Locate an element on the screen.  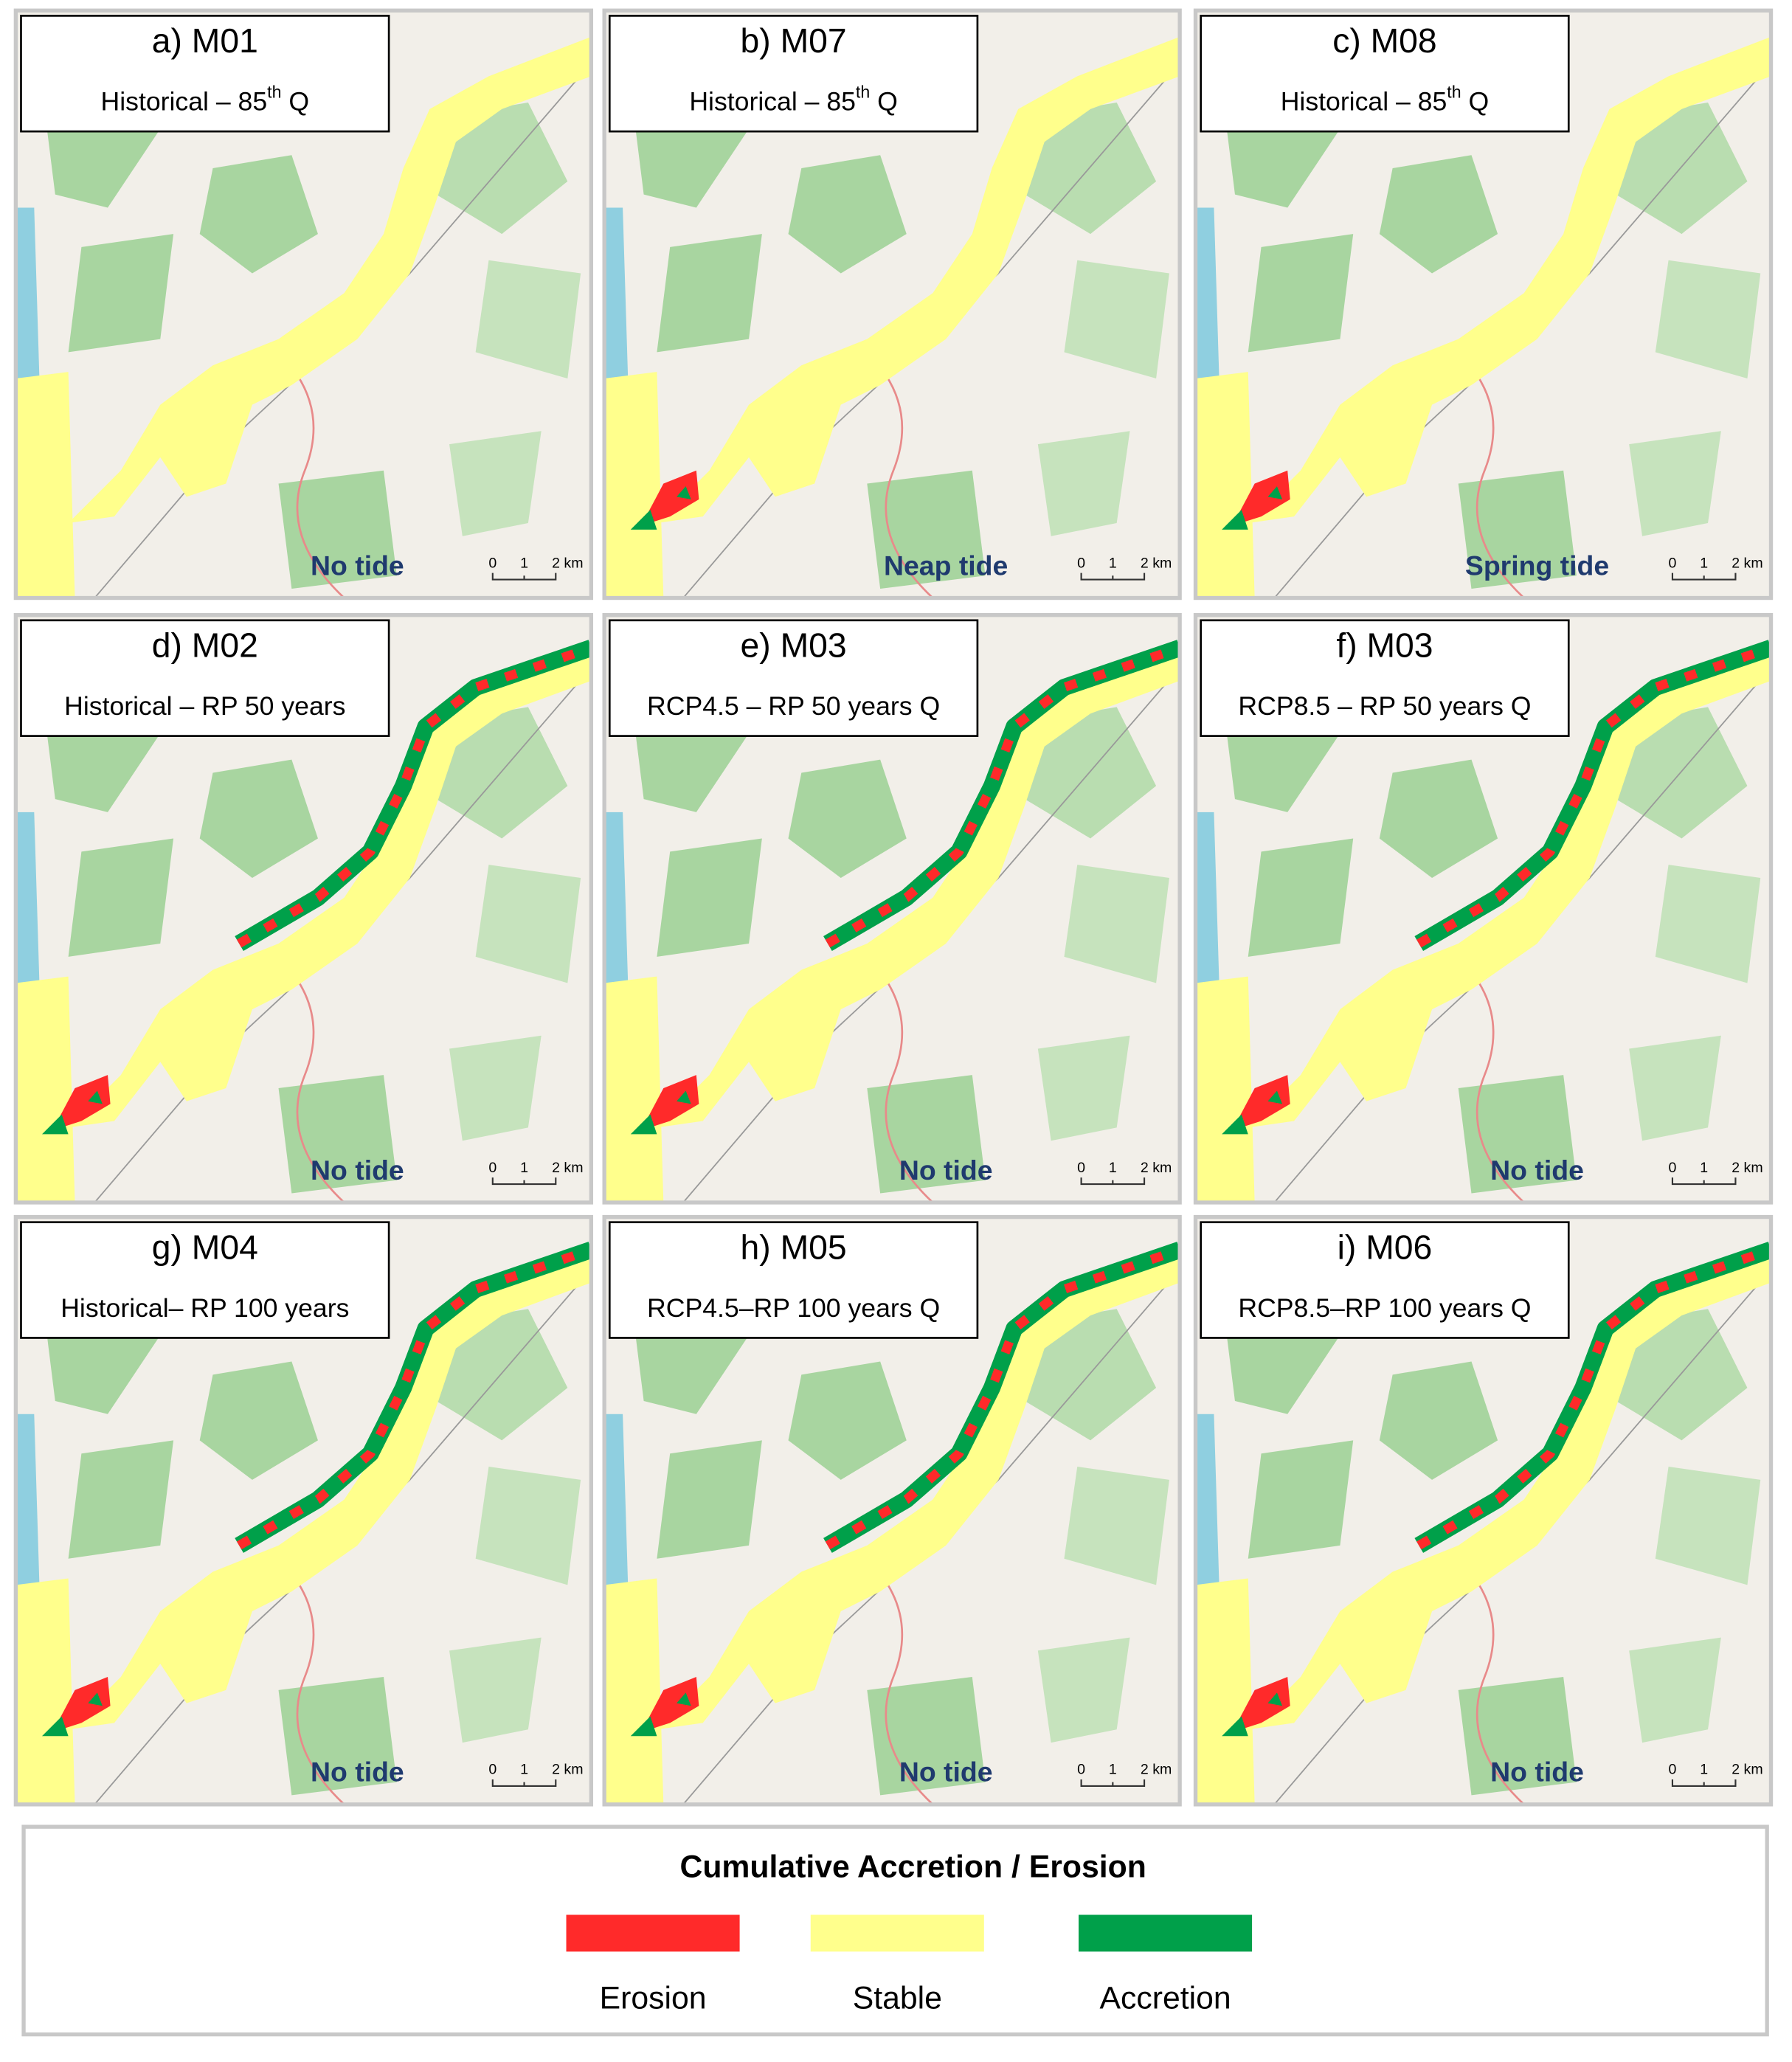
map-panel: a) M01 Historical – 85th Q No tide 0 1 2 km is located at coordinates (303, 304).